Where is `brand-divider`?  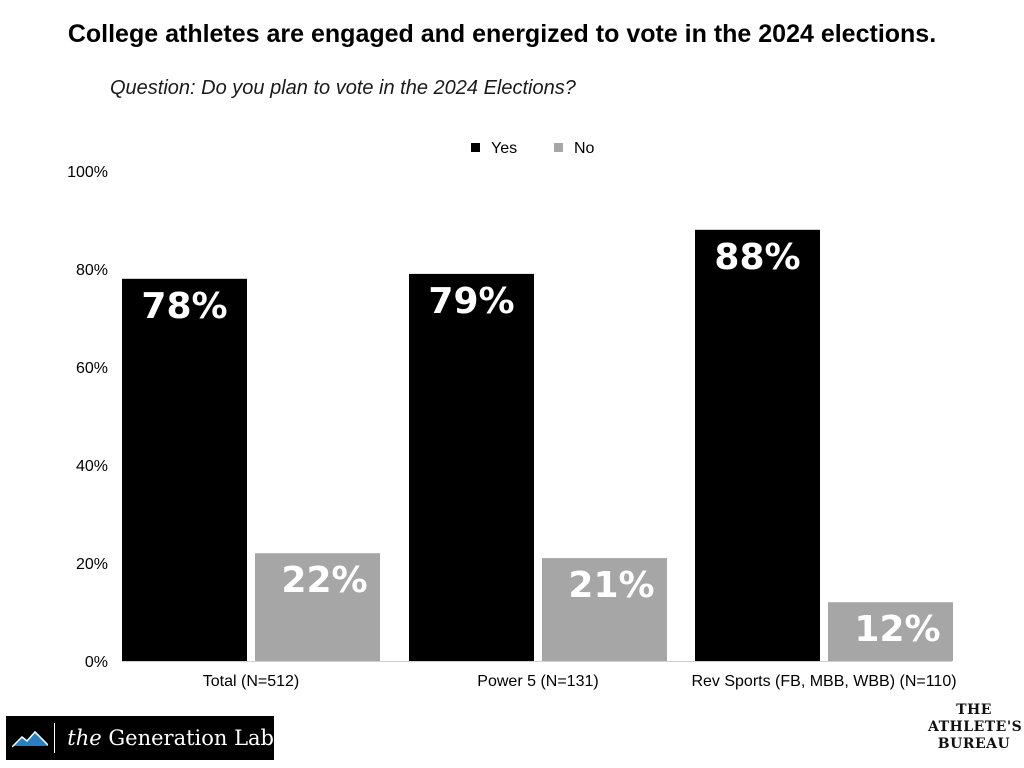
brand-divider is located at coordinates (55, 738).